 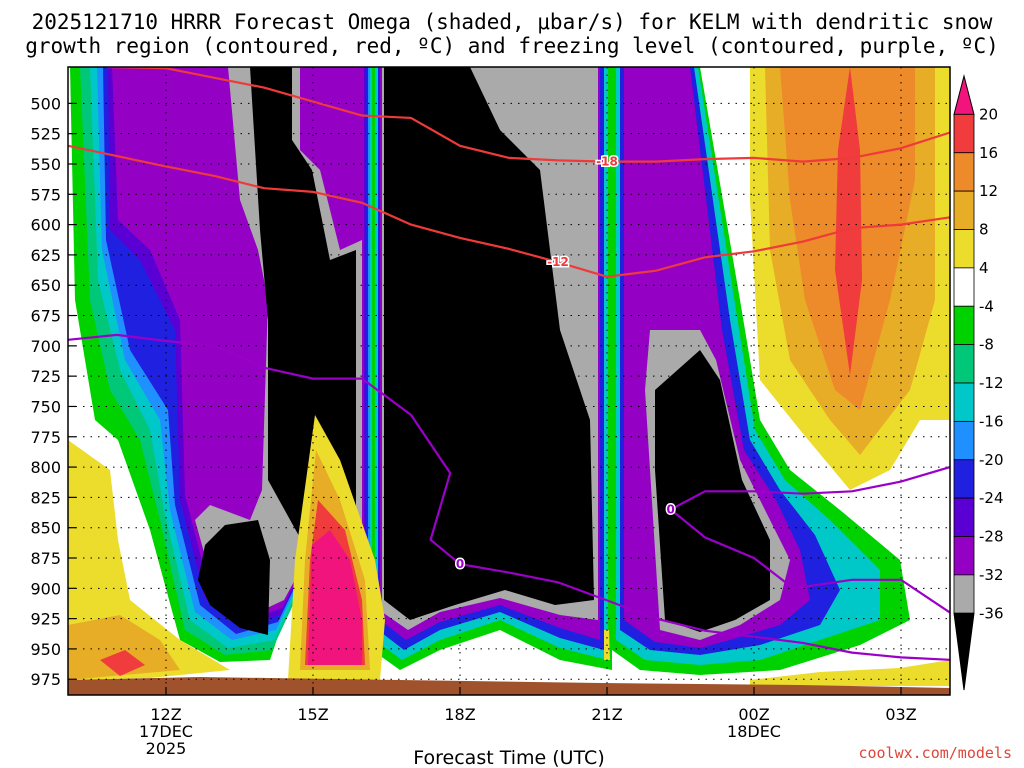 What do you see at coordinates (45, 134) in the screenshot?
I see `y-tick-label: 525` at bounding box center [45, 134].